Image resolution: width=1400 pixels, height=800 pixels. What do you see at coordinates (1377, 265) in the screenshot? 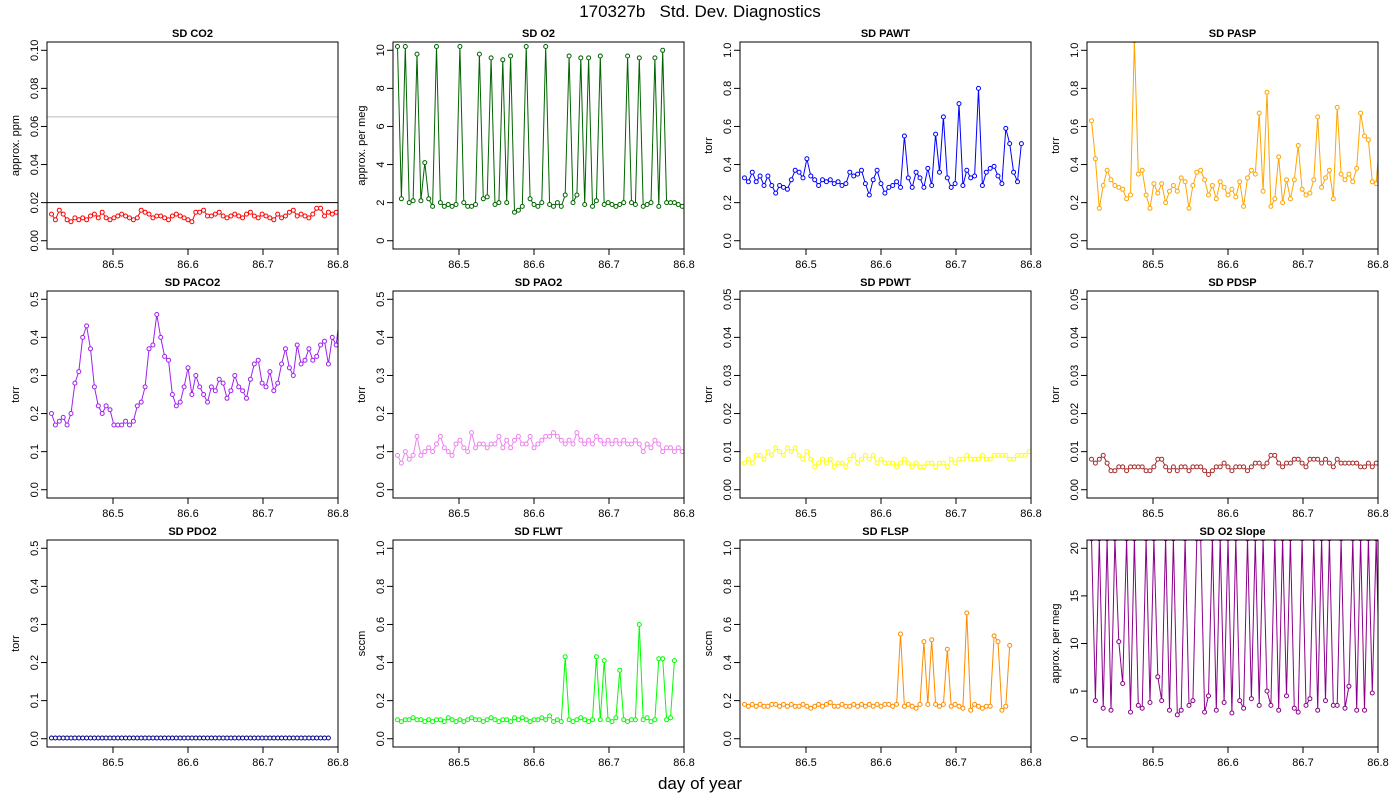
I see `x-tick-label: 86.8` at bounding box center [1377, 265].